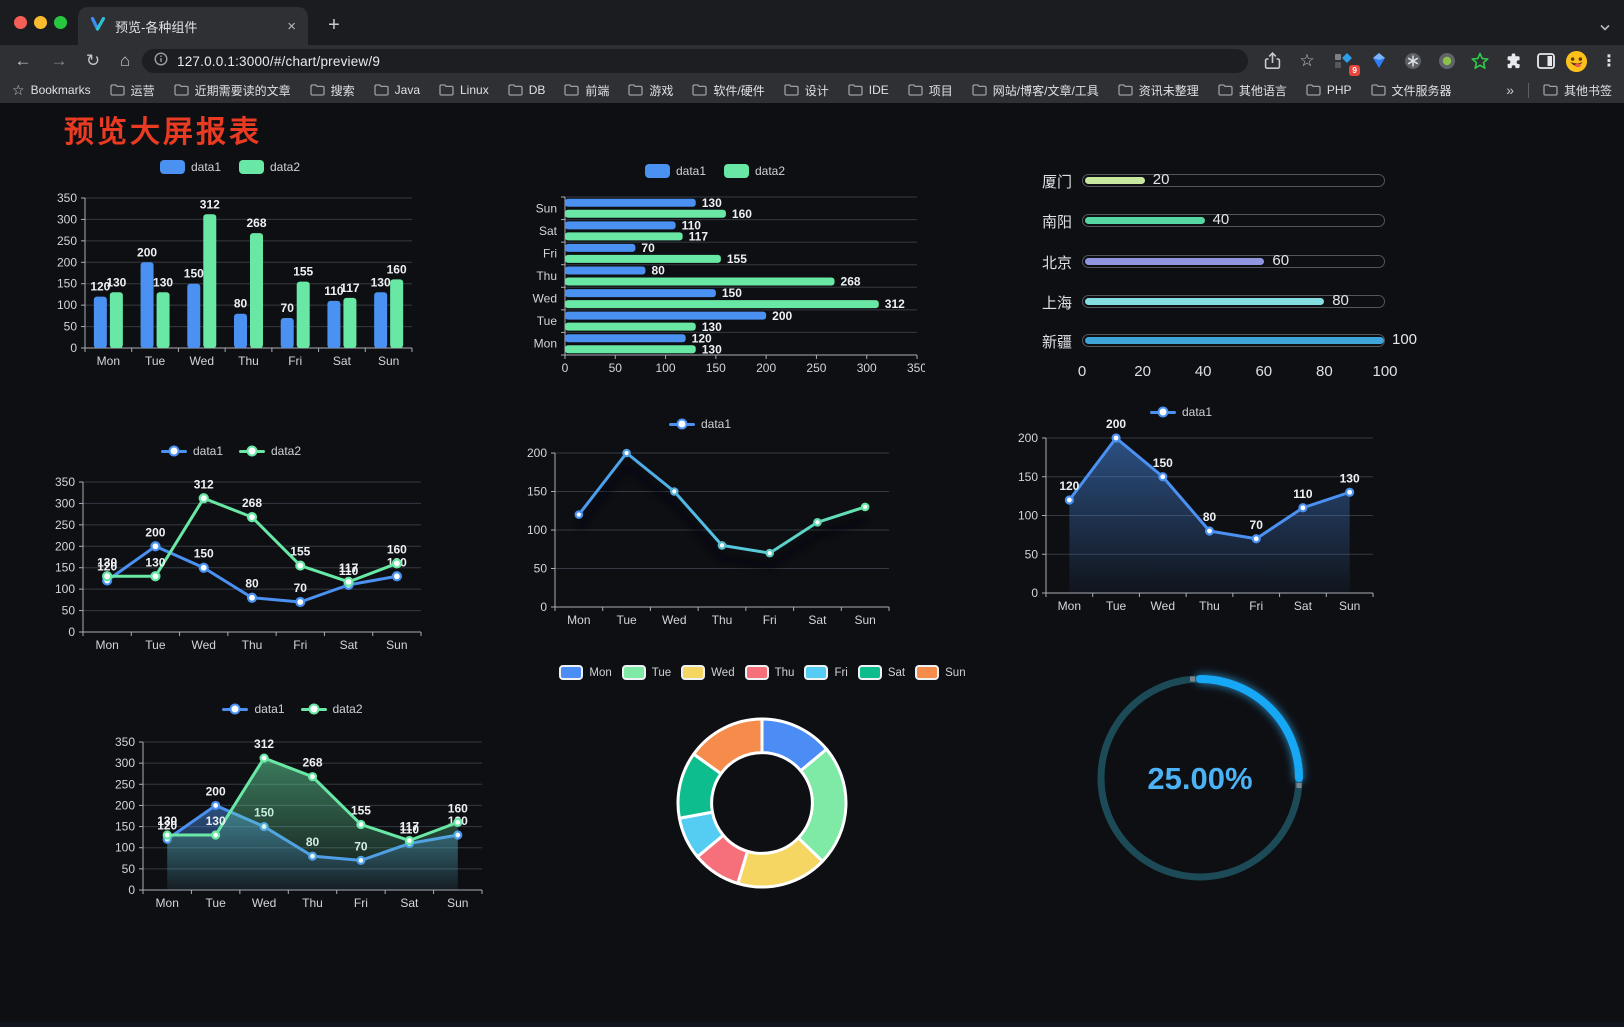 This screenshot has height=1027, width=1624. I want to click on address-bar: 127.0.0.1:3000/#/chart/preview/9, so click(695, 61).